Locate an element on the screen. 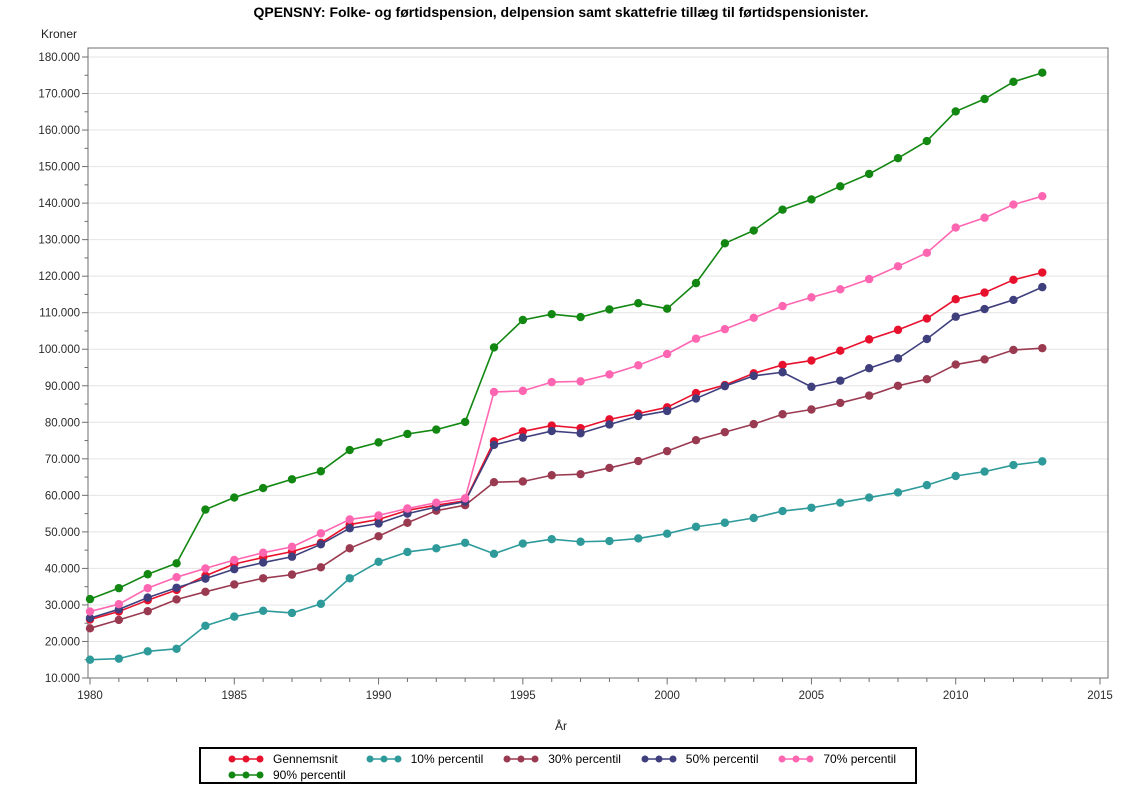  y-tick-label: 160.000 is located at coordinates (59, 131).